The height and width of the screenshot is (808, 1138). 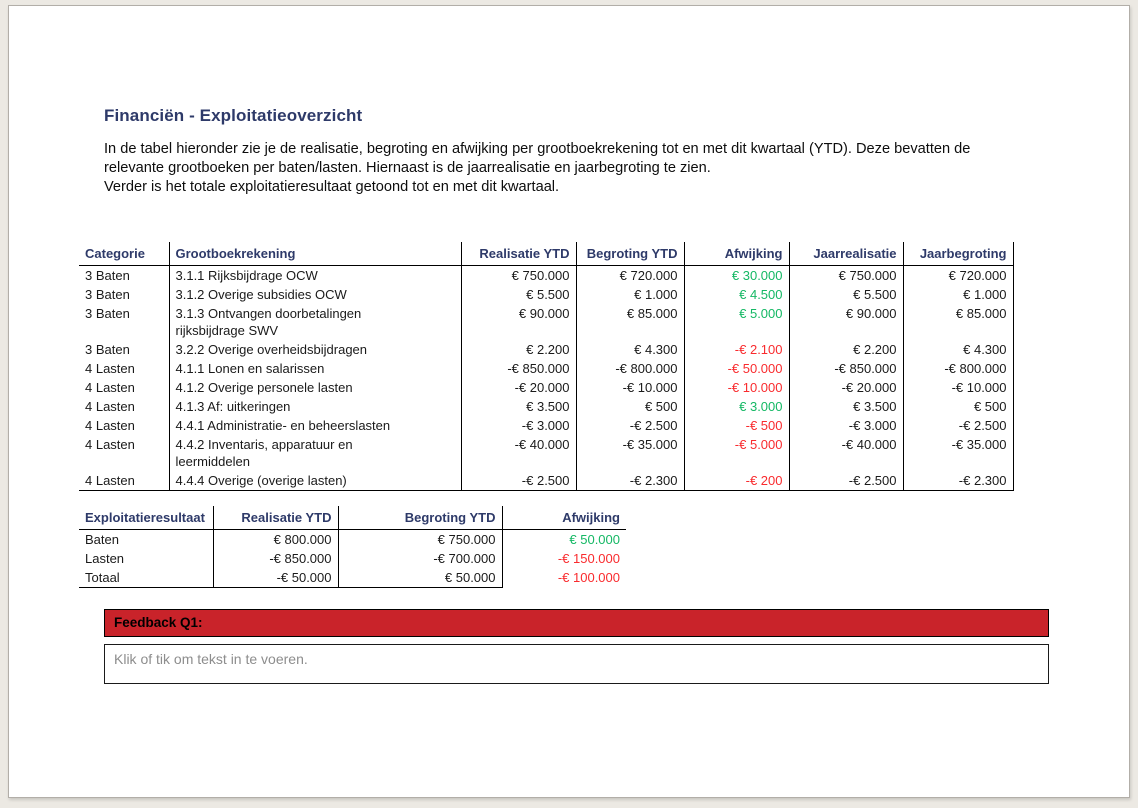 I want to click on table-cell: € 500, so click(x=630, y=406).